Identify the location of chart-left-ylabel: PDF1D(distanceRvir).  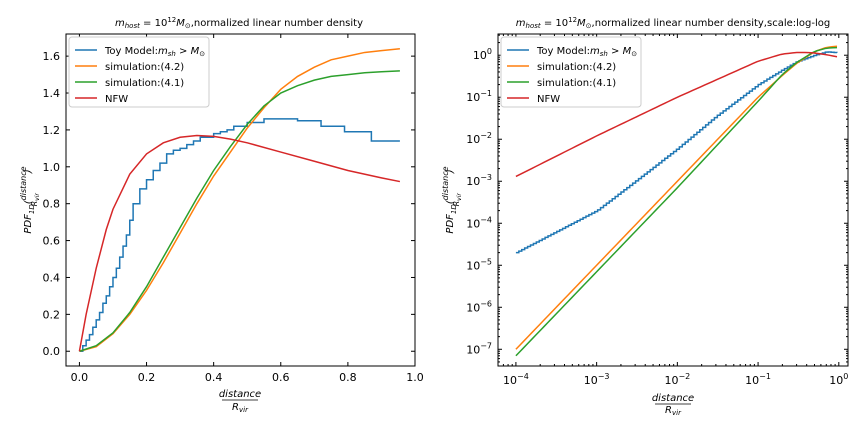
(30, 199).